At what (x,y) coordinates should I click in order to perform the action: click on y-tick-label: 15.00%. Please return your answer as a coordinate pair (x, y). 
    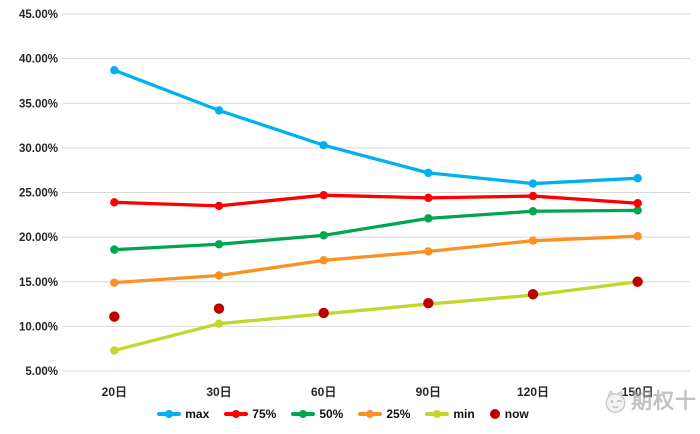
    Looking at the image, I should click on (38, 283).